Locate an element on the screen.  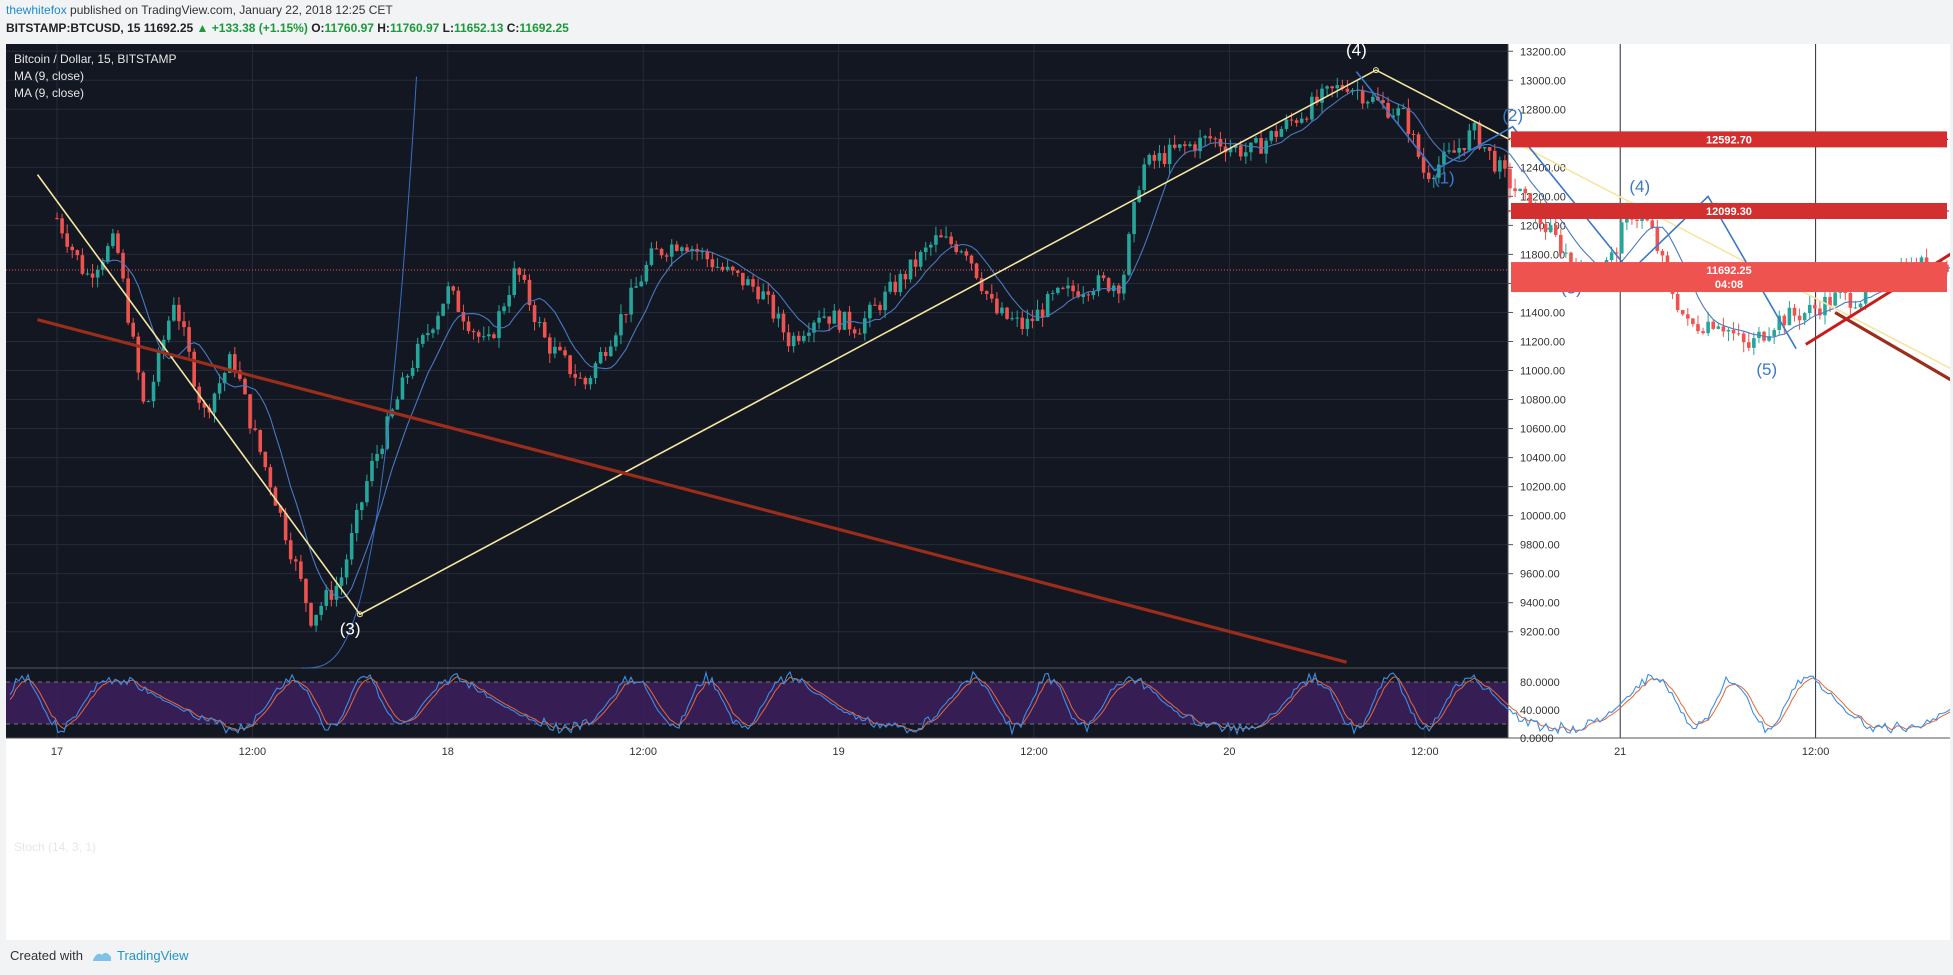
last-price: 11692.25 is located at coordinates (168, 28).